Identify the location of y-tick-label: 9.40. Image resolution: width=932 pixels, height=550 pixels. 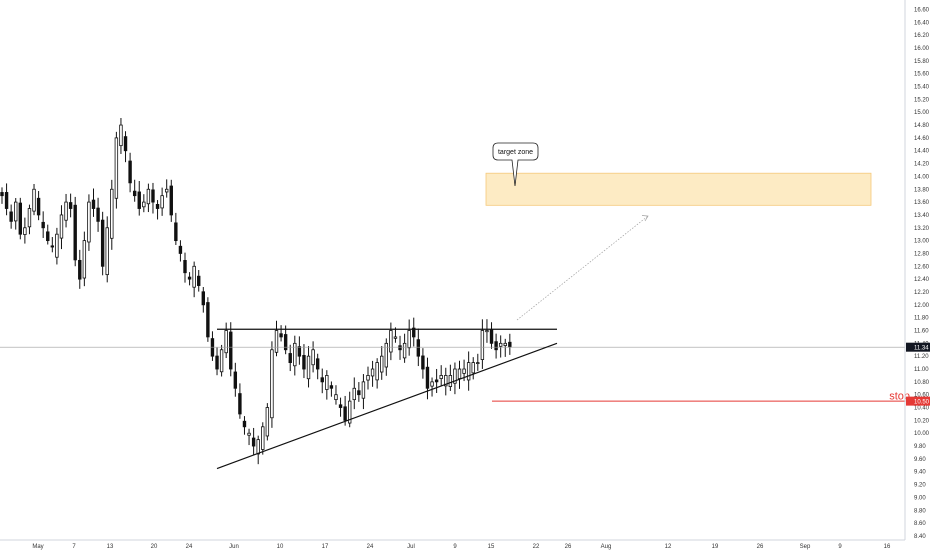
(920, 473).